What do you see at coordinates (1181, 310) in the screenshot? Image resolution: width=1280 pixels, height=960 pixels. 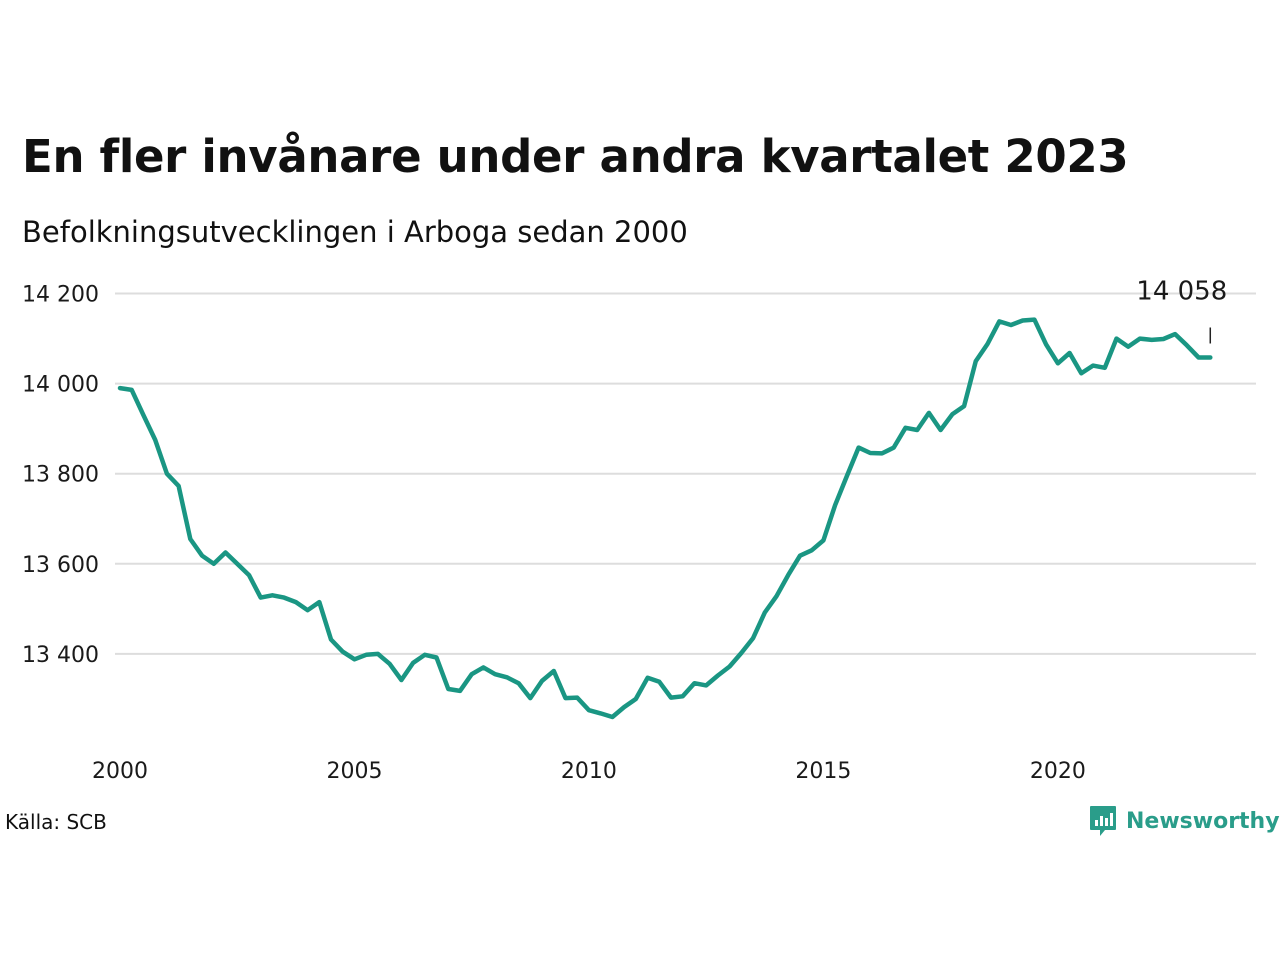 I see `annotation-layer: 14 058` at bounding box center [1181, 310].